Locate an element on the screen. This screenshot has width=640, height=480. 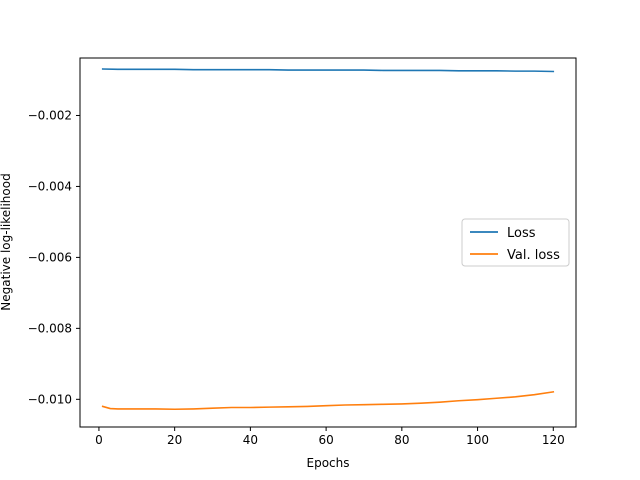
x-tick-label: 60 is located at coordinates (325, 440).